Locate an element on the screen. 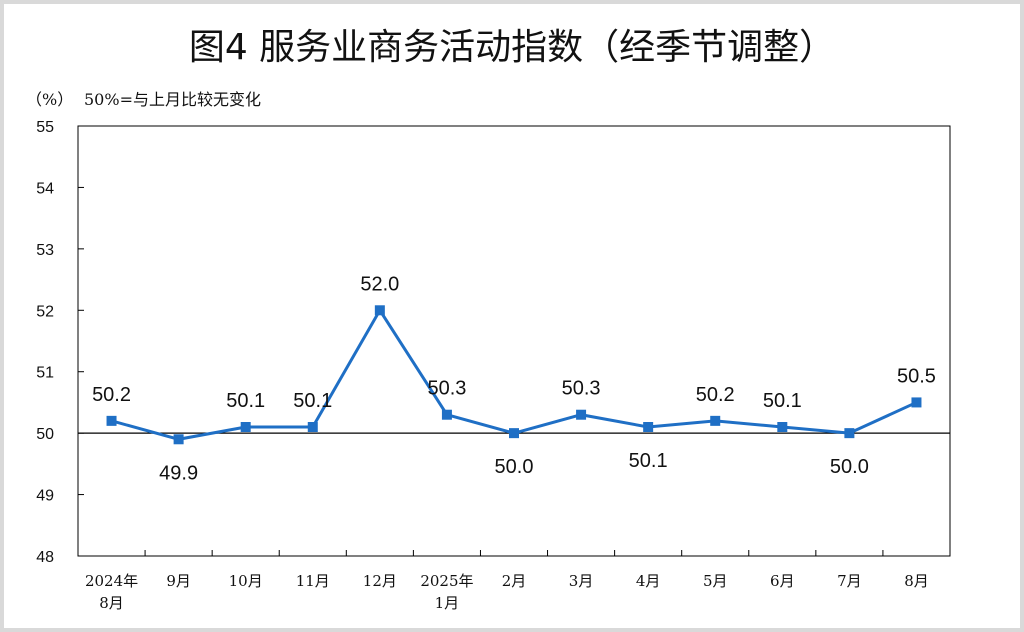 This screenshot has width=1024, height=632. data-label: 52.0 is located at coordinates (379, 284).